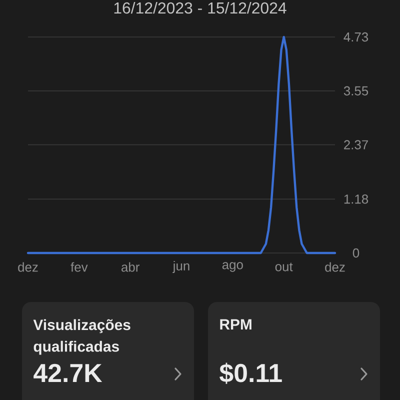 The image size is (400, 400). Describe the element at coordinates (181, 267) in the screenshot. I see `x-tick-label: jun` at that location.